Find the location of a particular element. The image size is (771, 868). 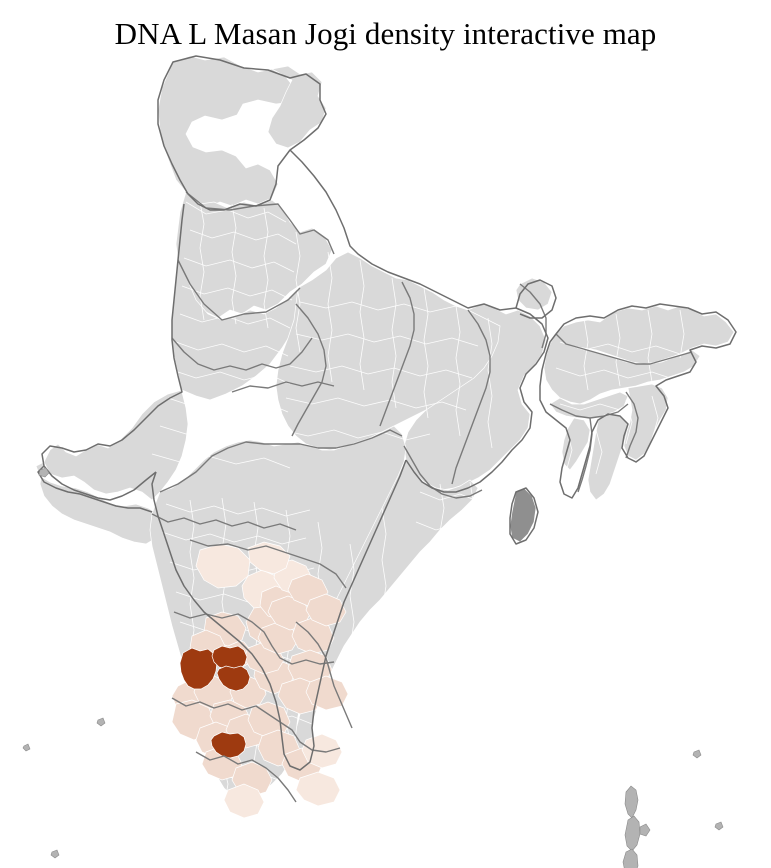

district-hassan-highlight is located at coordinates (228, 745).